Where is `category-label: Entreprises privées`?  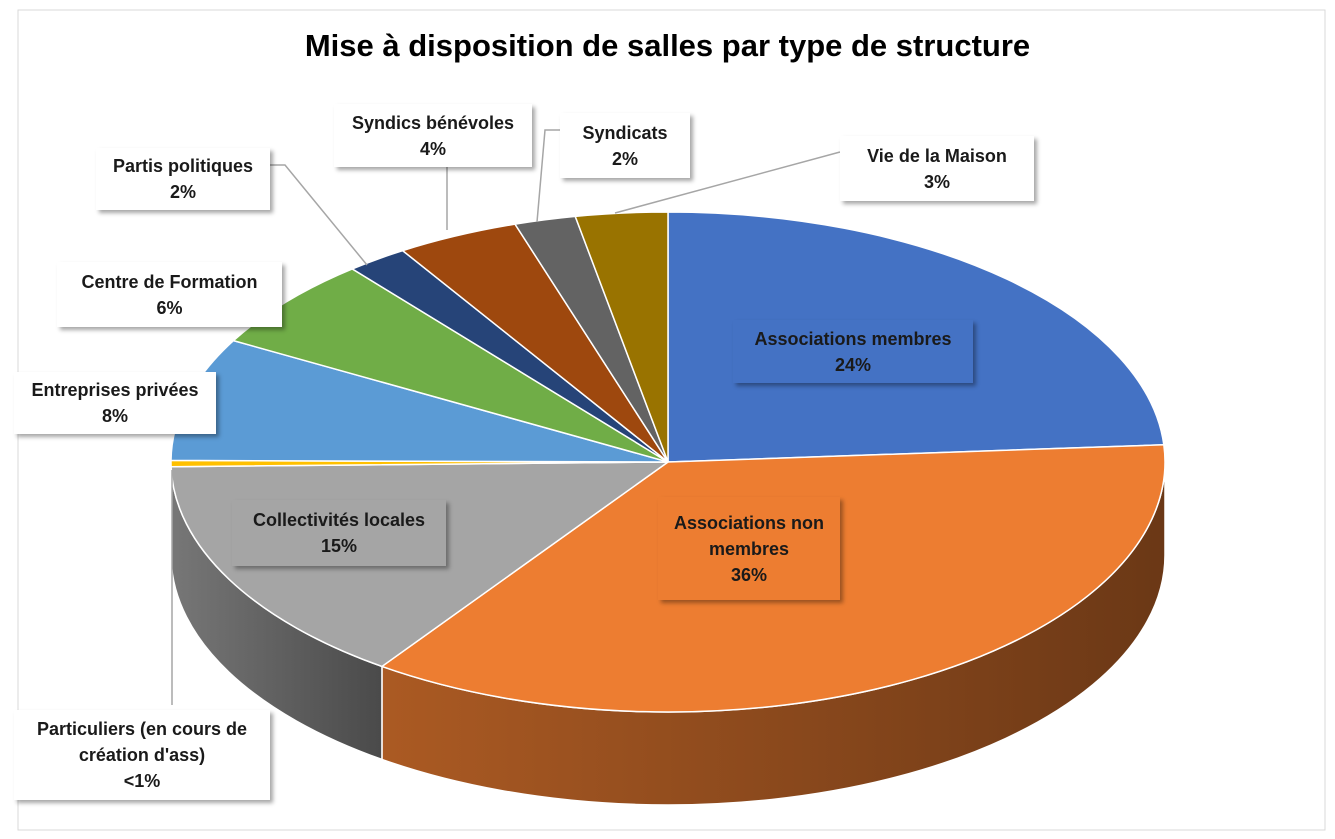 category-label: Entreprises privées is located at coordinates (115, 390).